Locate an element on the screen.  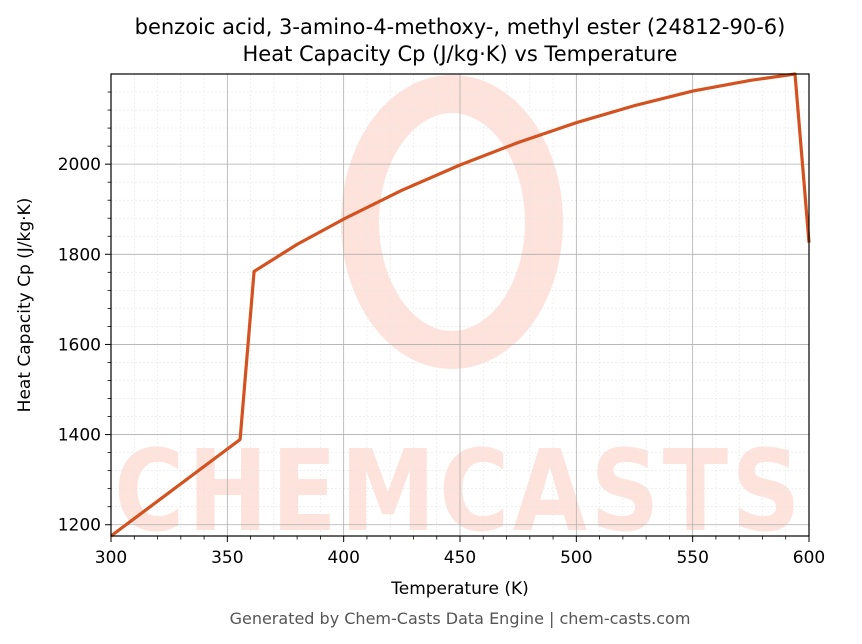
y-tick-label: 1400 is located at coordinates (79, 436).